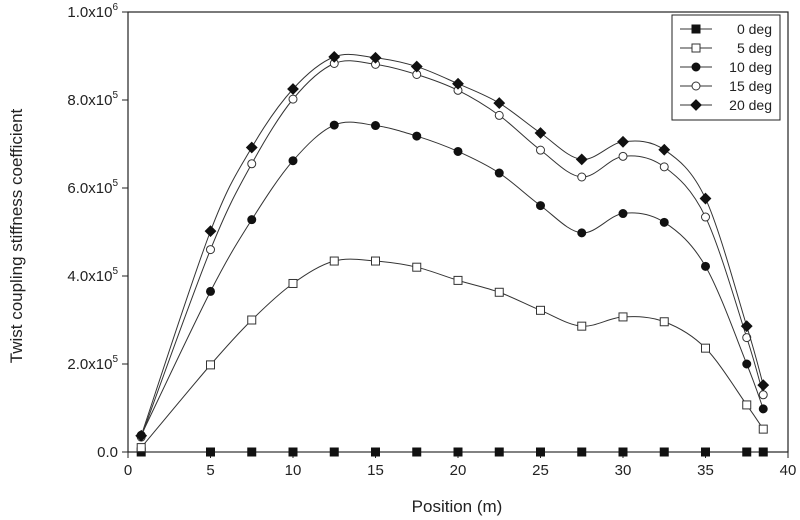  Describe the element at coordinates (452, 452) in the screenshot. I see `series-0-deg` at that location.